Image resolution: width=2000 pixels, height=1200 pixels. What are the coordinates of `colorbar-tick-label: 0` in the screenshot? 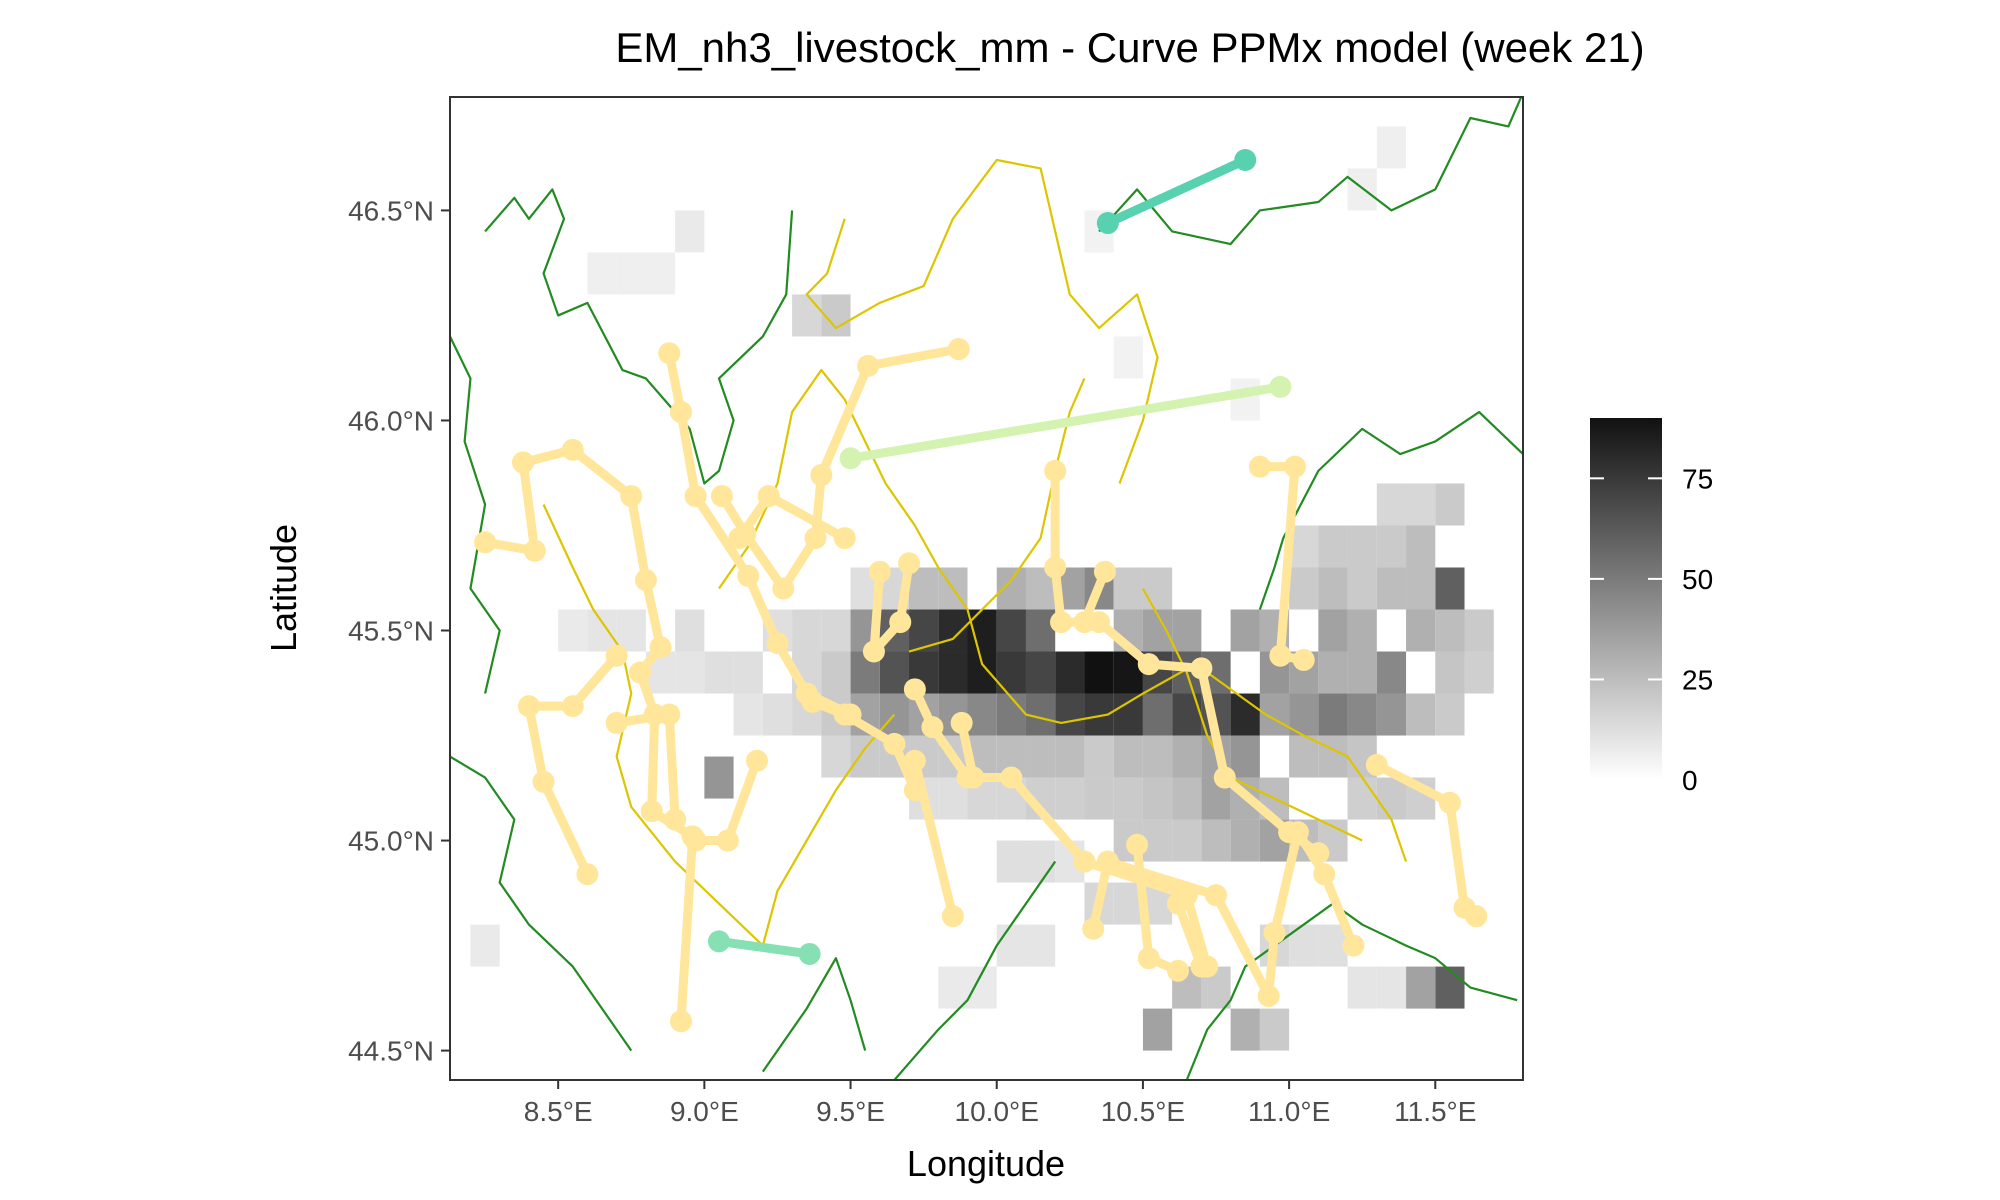 It's located at (1690, 780).